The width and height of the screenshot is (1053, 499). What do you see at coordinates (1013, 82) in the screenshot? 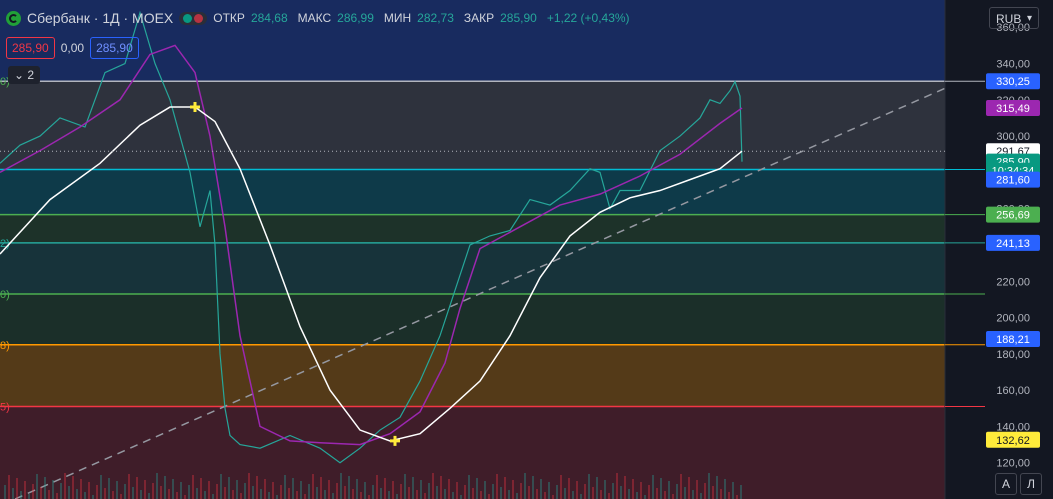
I see `price-tag-label: 330,25` at bounding box center [1013, 82].